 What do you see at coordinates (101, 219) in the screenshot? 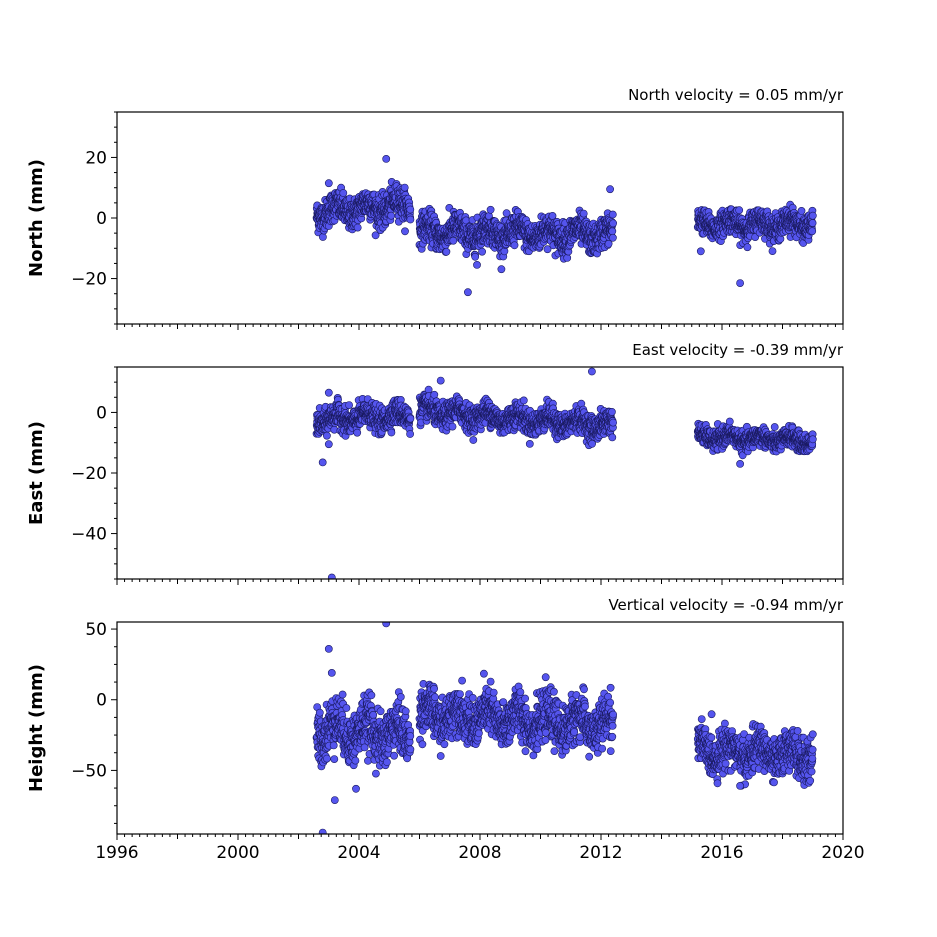
I see `north-y-tick-label: 0` at bounding box center [101, 219].